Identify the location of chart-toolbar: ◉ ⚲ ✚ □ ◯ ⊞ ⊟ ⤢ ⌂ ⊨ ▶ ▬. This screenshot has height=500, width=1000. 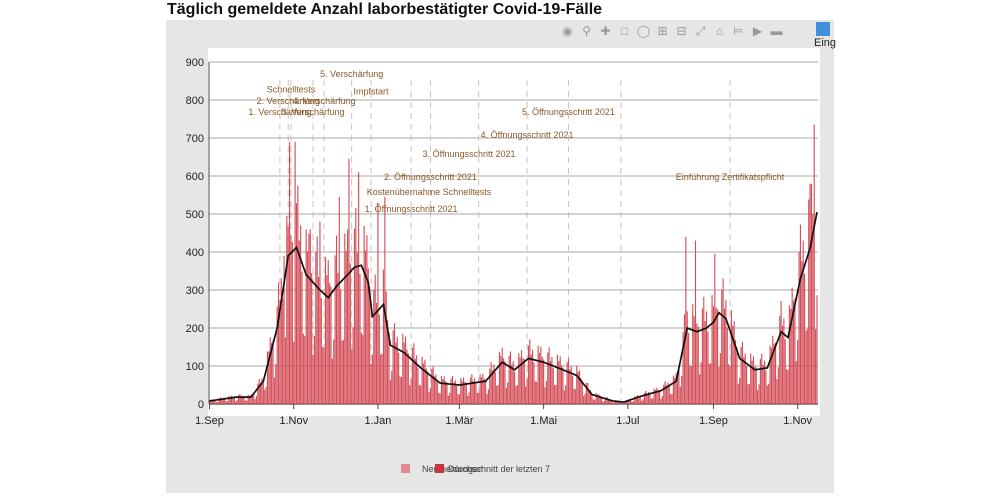
(672, 31).